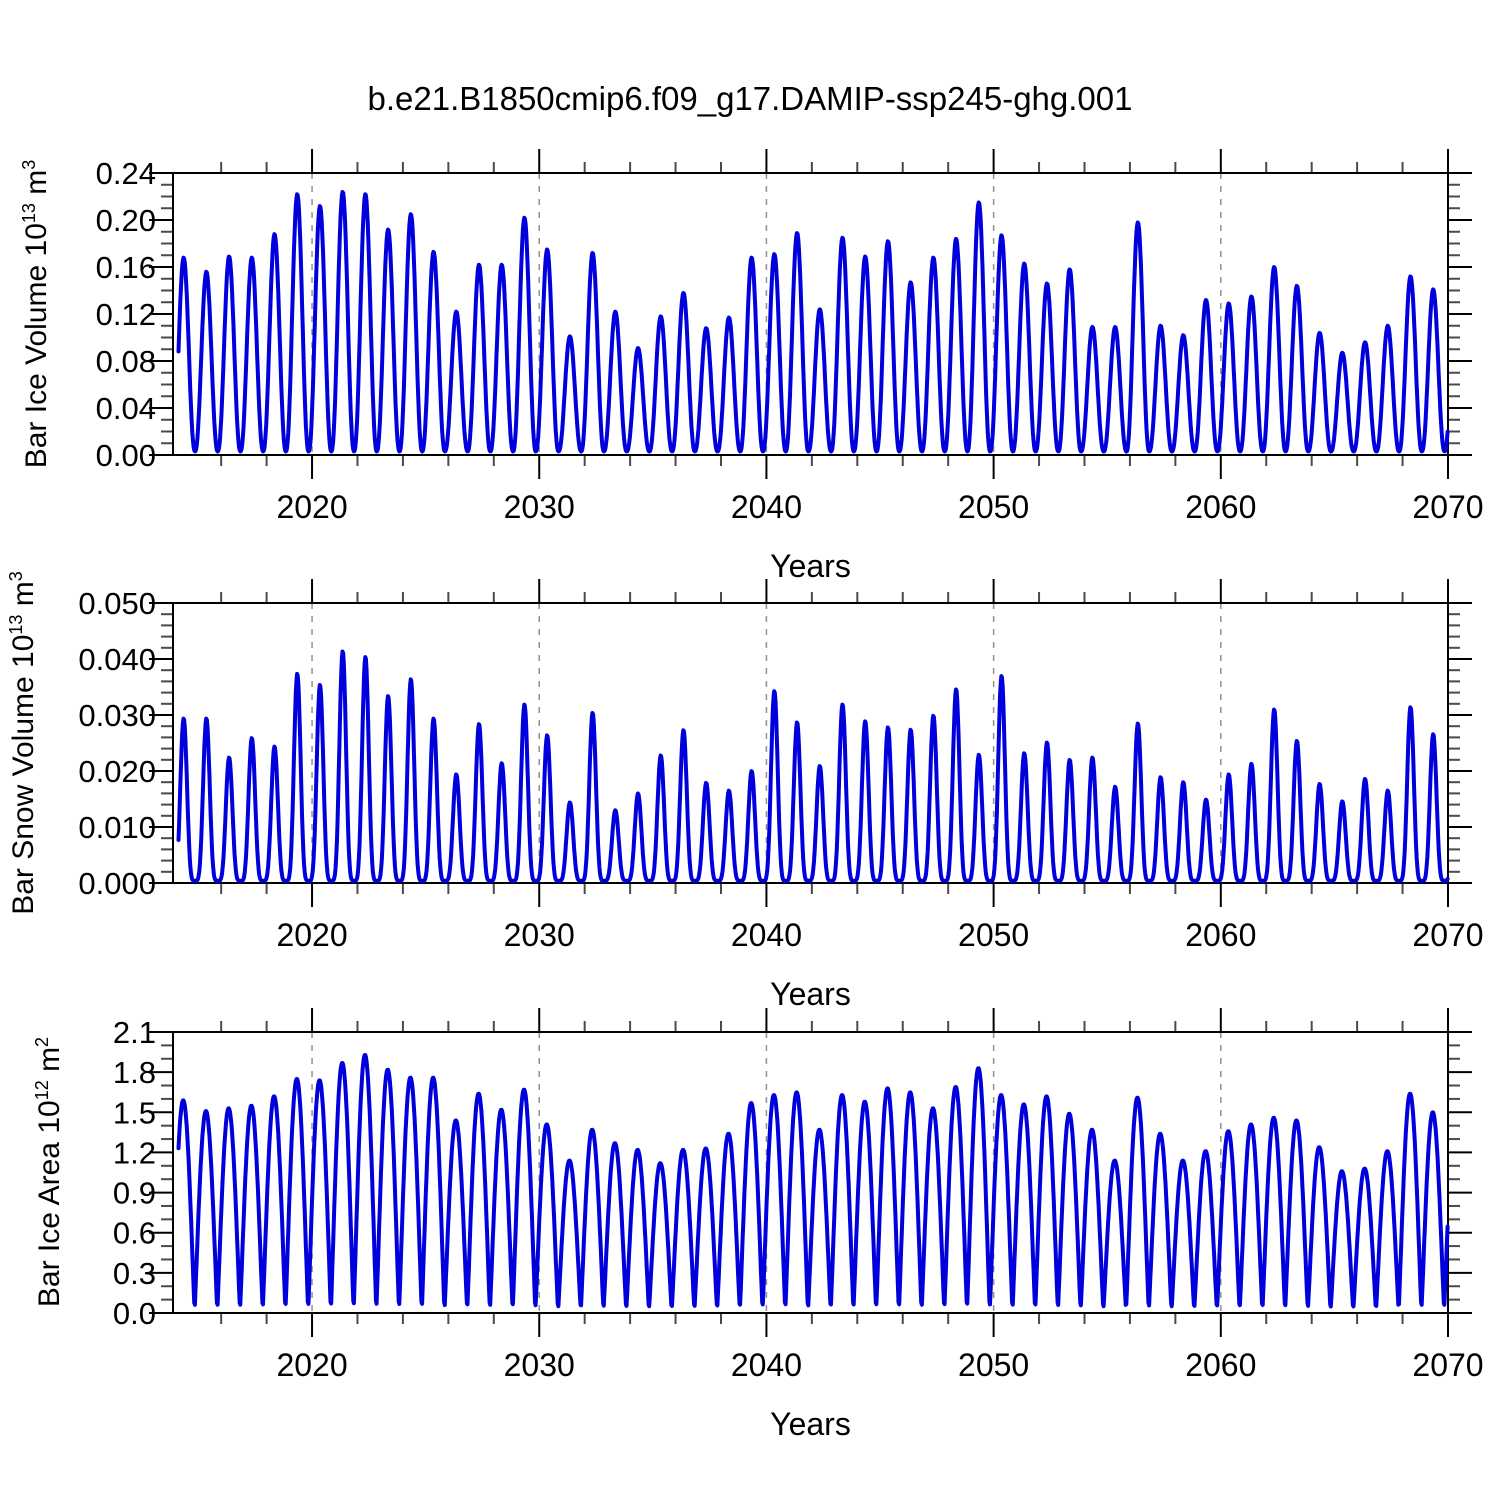 The image size is (1500, 1500). I want to click on y-tick-label: 1.8, so click(134, 1072).